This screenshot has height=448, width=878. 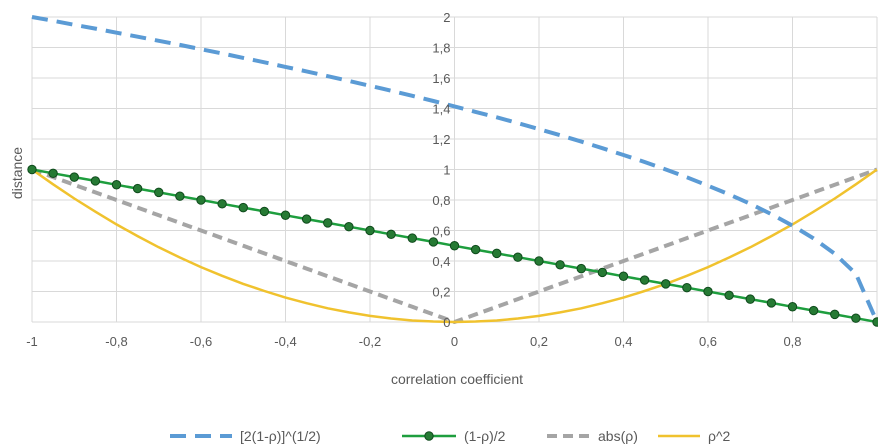 I want to click on legend: [2(1-ρ)]^(1/2) (1-ρ)/2 abs(ρ) ρ^2, so click(x=450, y=436).